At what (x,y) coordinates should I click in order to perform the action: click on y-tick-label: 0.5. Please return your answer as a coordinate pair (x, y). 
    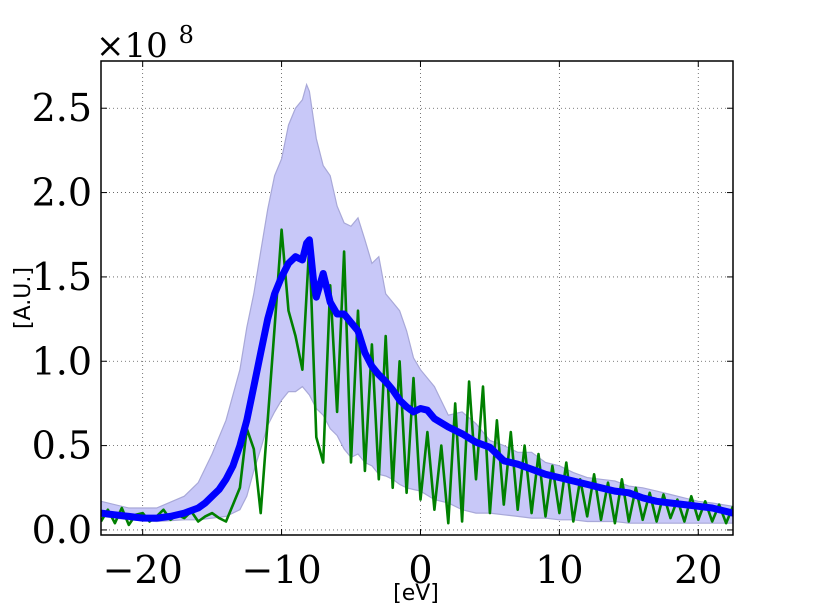
    Looking at the image, I should click on (62, 446).